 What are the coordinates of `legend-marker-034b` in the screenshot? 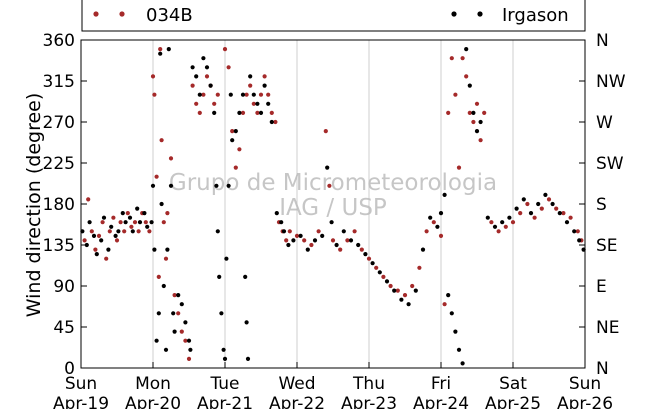 It's located at (122, 14).